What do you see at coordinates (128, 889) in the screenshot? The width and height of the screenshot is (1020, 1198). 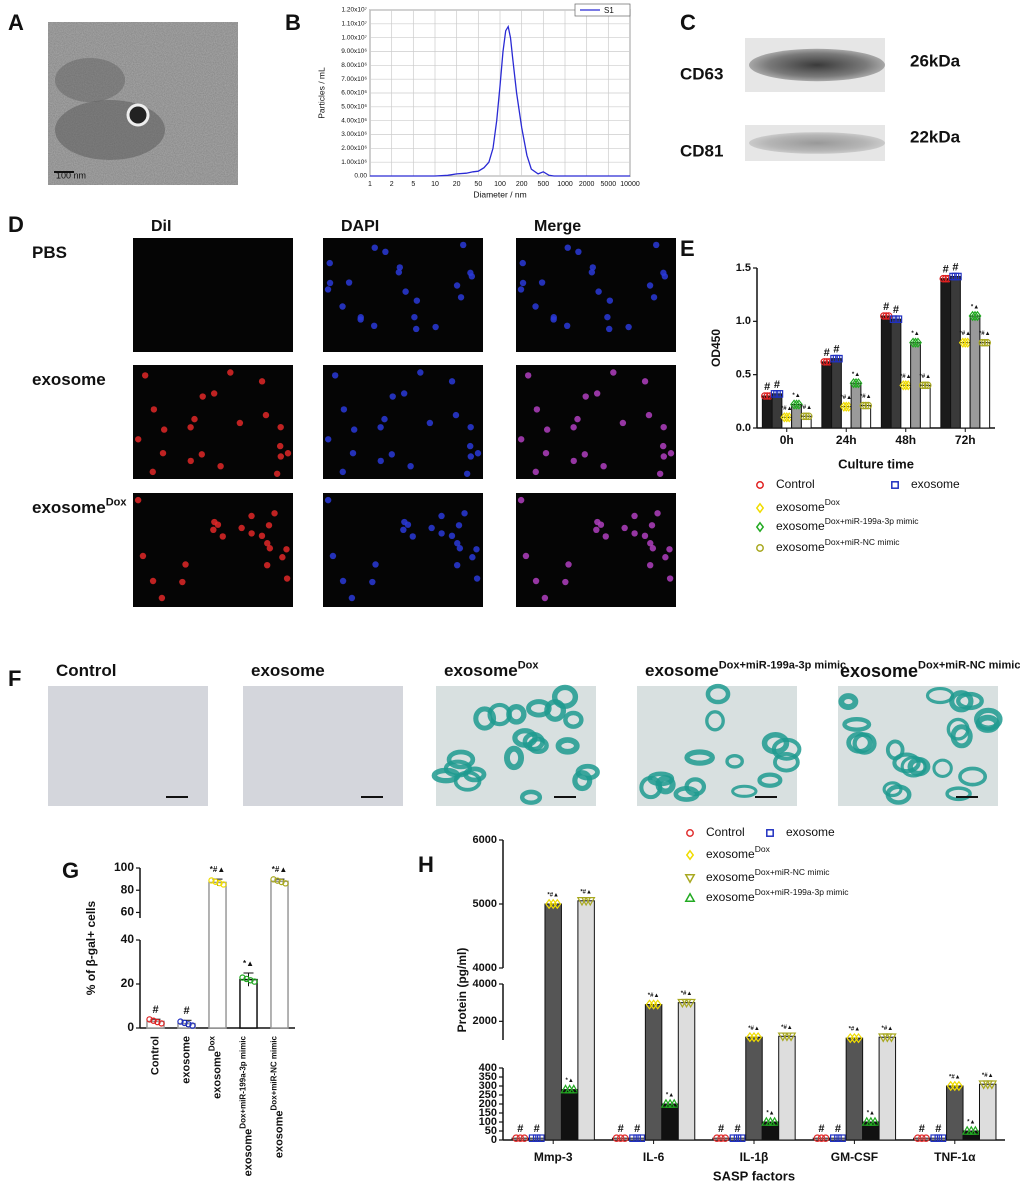 I see `y-tick-label: 80` at bounding box center [128, 889].